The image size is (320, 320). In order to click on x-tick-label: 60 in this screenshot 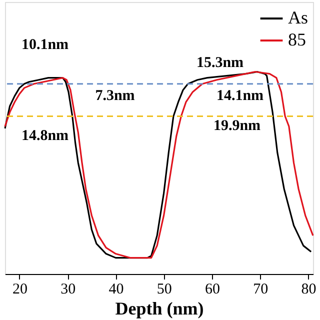, I will do `click(212, 290)`.